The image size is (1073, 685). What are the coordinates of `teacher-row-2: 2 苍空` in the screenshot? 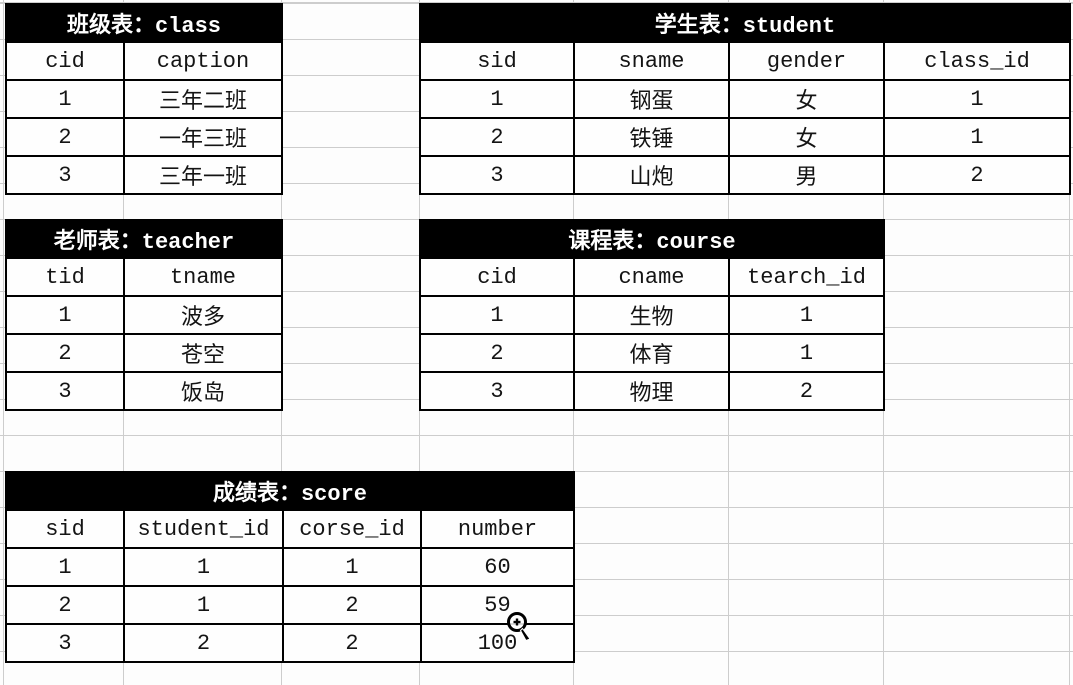 It's located at (144, 353).